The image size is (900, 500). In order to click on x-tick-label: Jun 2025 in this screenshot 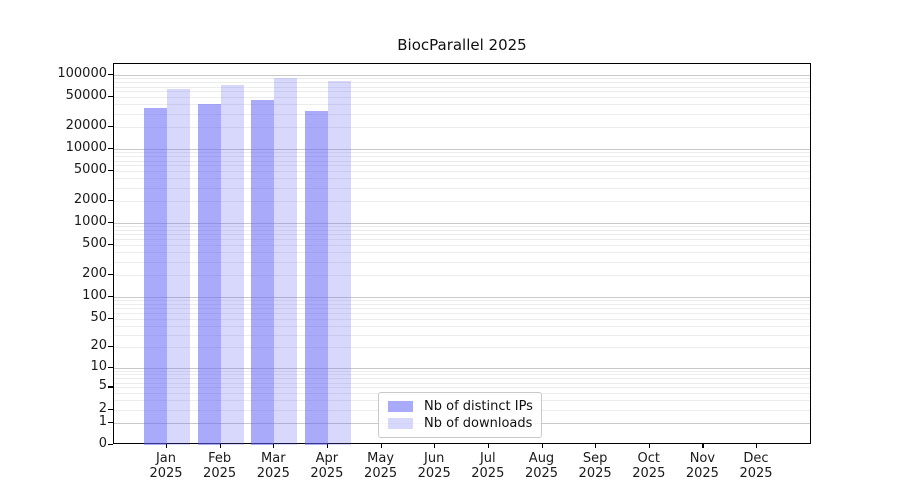, I will do `click(434, 466)`.